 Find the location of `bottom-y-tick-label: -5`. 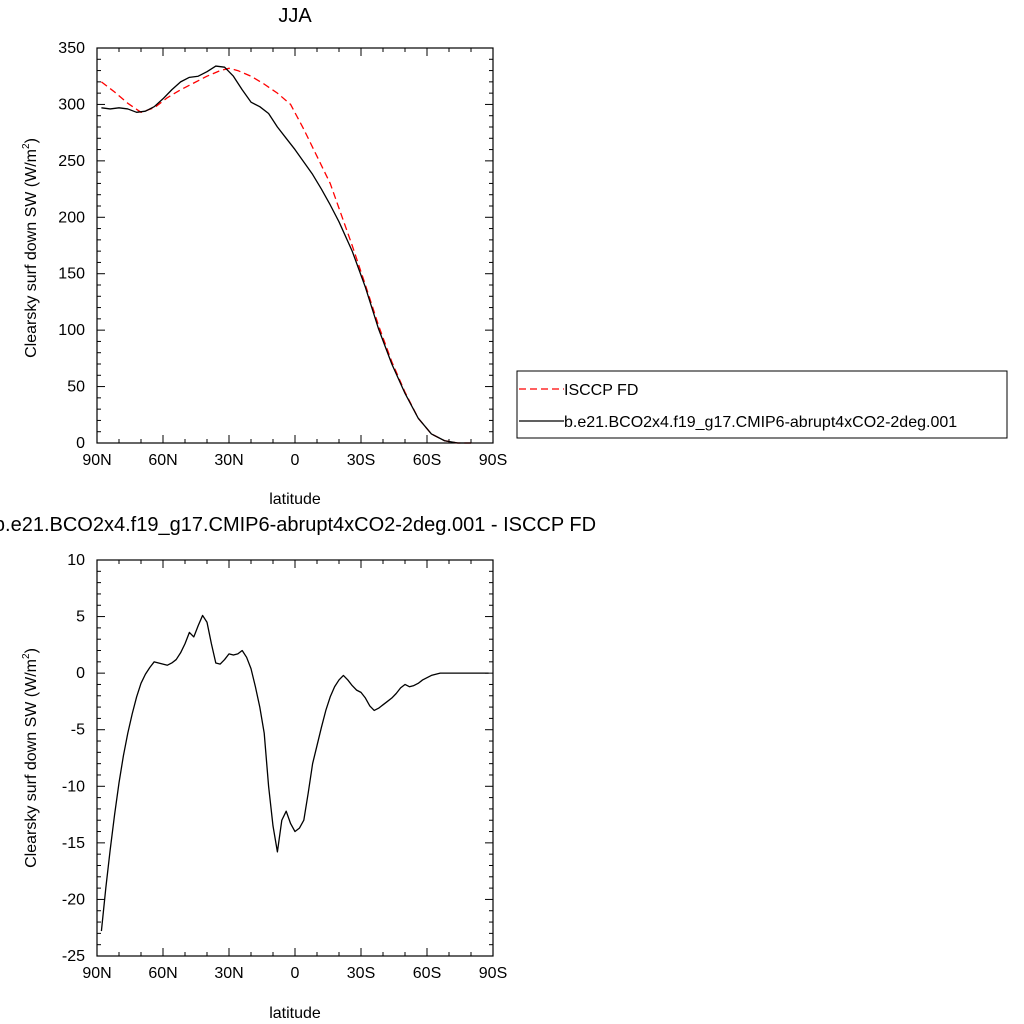

bottom-y-tick-label: -5 is located at coordinates (78, 730).